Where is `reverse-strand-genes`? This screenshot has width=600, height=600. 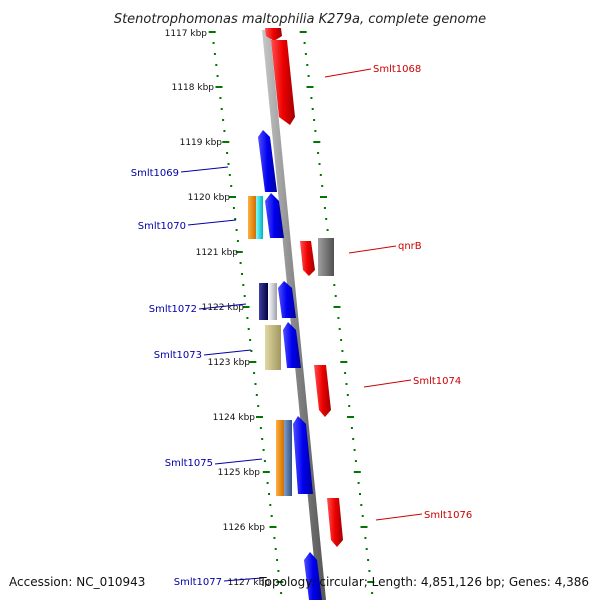
reverse-strand-genes is located at coordinates (291, 365).